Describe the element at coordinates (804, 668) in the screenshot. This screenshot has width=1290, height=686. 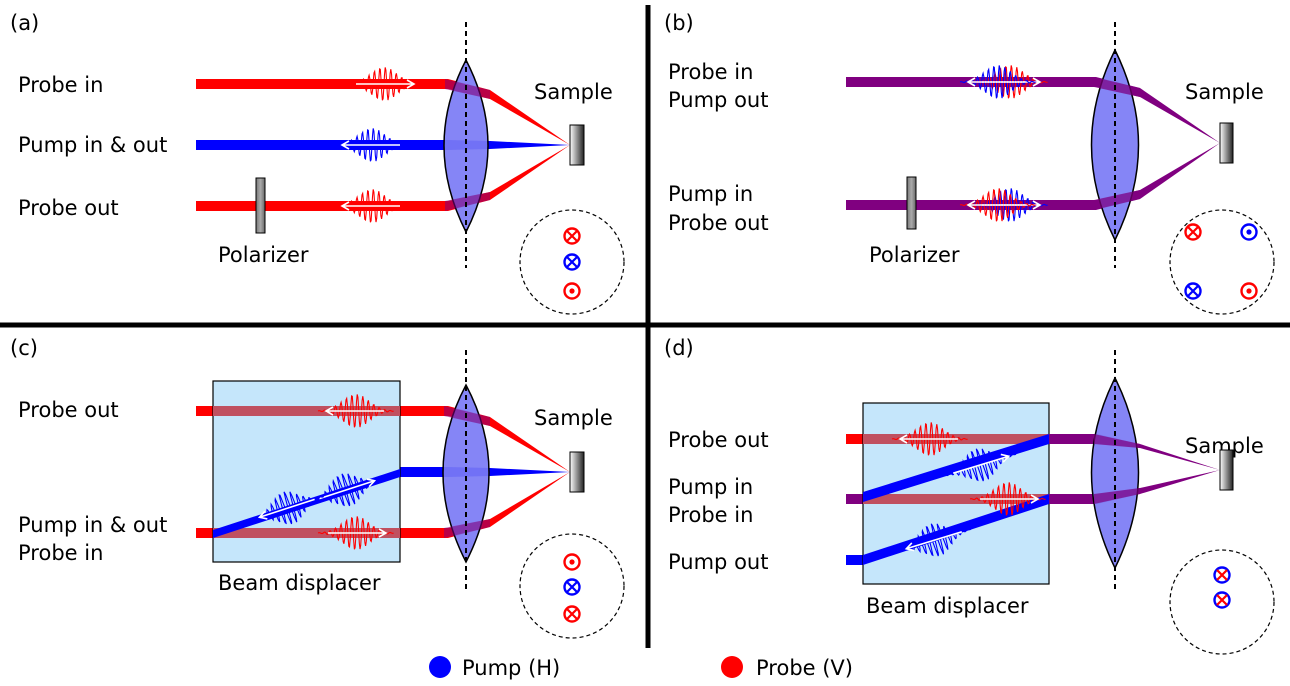
I see `legend-probe-label: Probe (V)` at that location.